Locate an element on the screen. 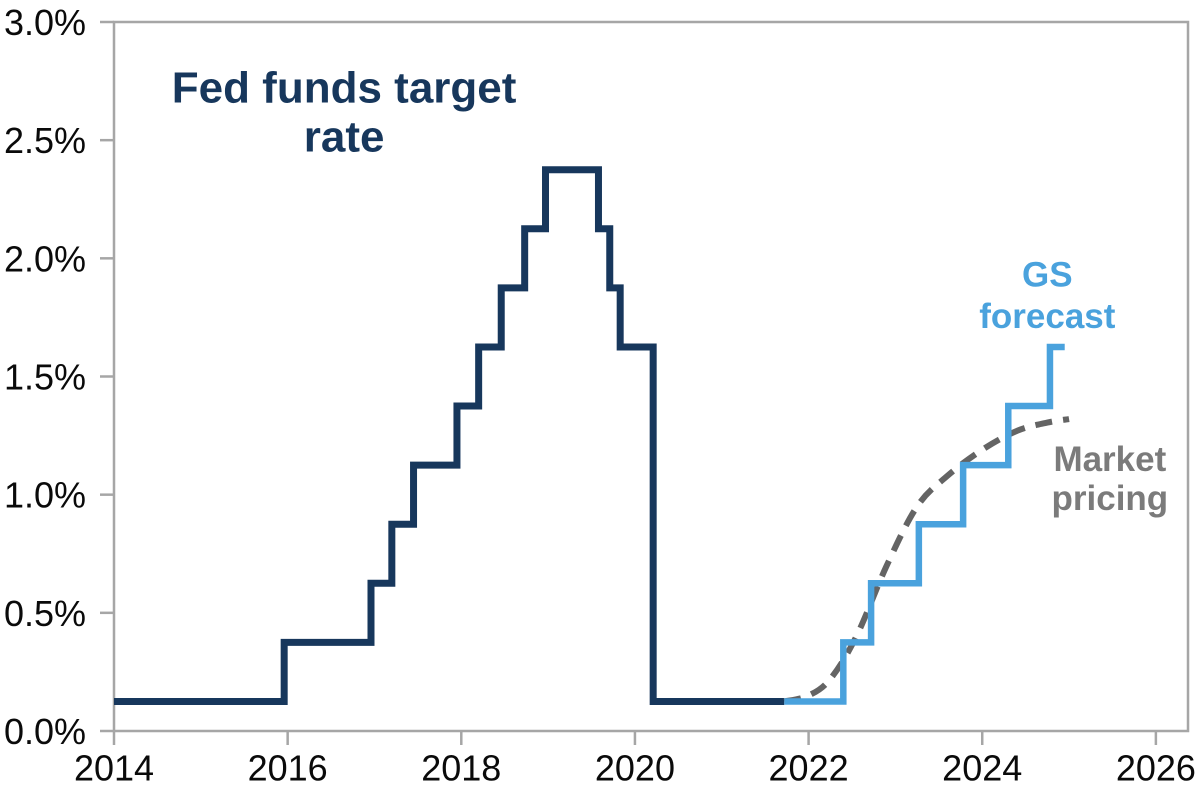  y-axis-tick-label: 2.0% is located at coordinates (45, 258).